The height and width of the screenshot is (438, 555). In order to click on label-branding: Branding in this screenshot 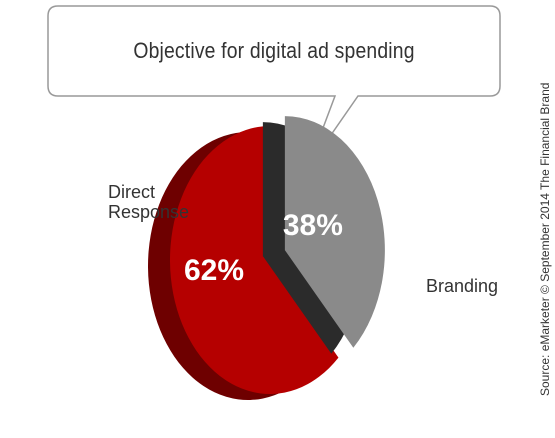, I will do `click(462, 286)`.